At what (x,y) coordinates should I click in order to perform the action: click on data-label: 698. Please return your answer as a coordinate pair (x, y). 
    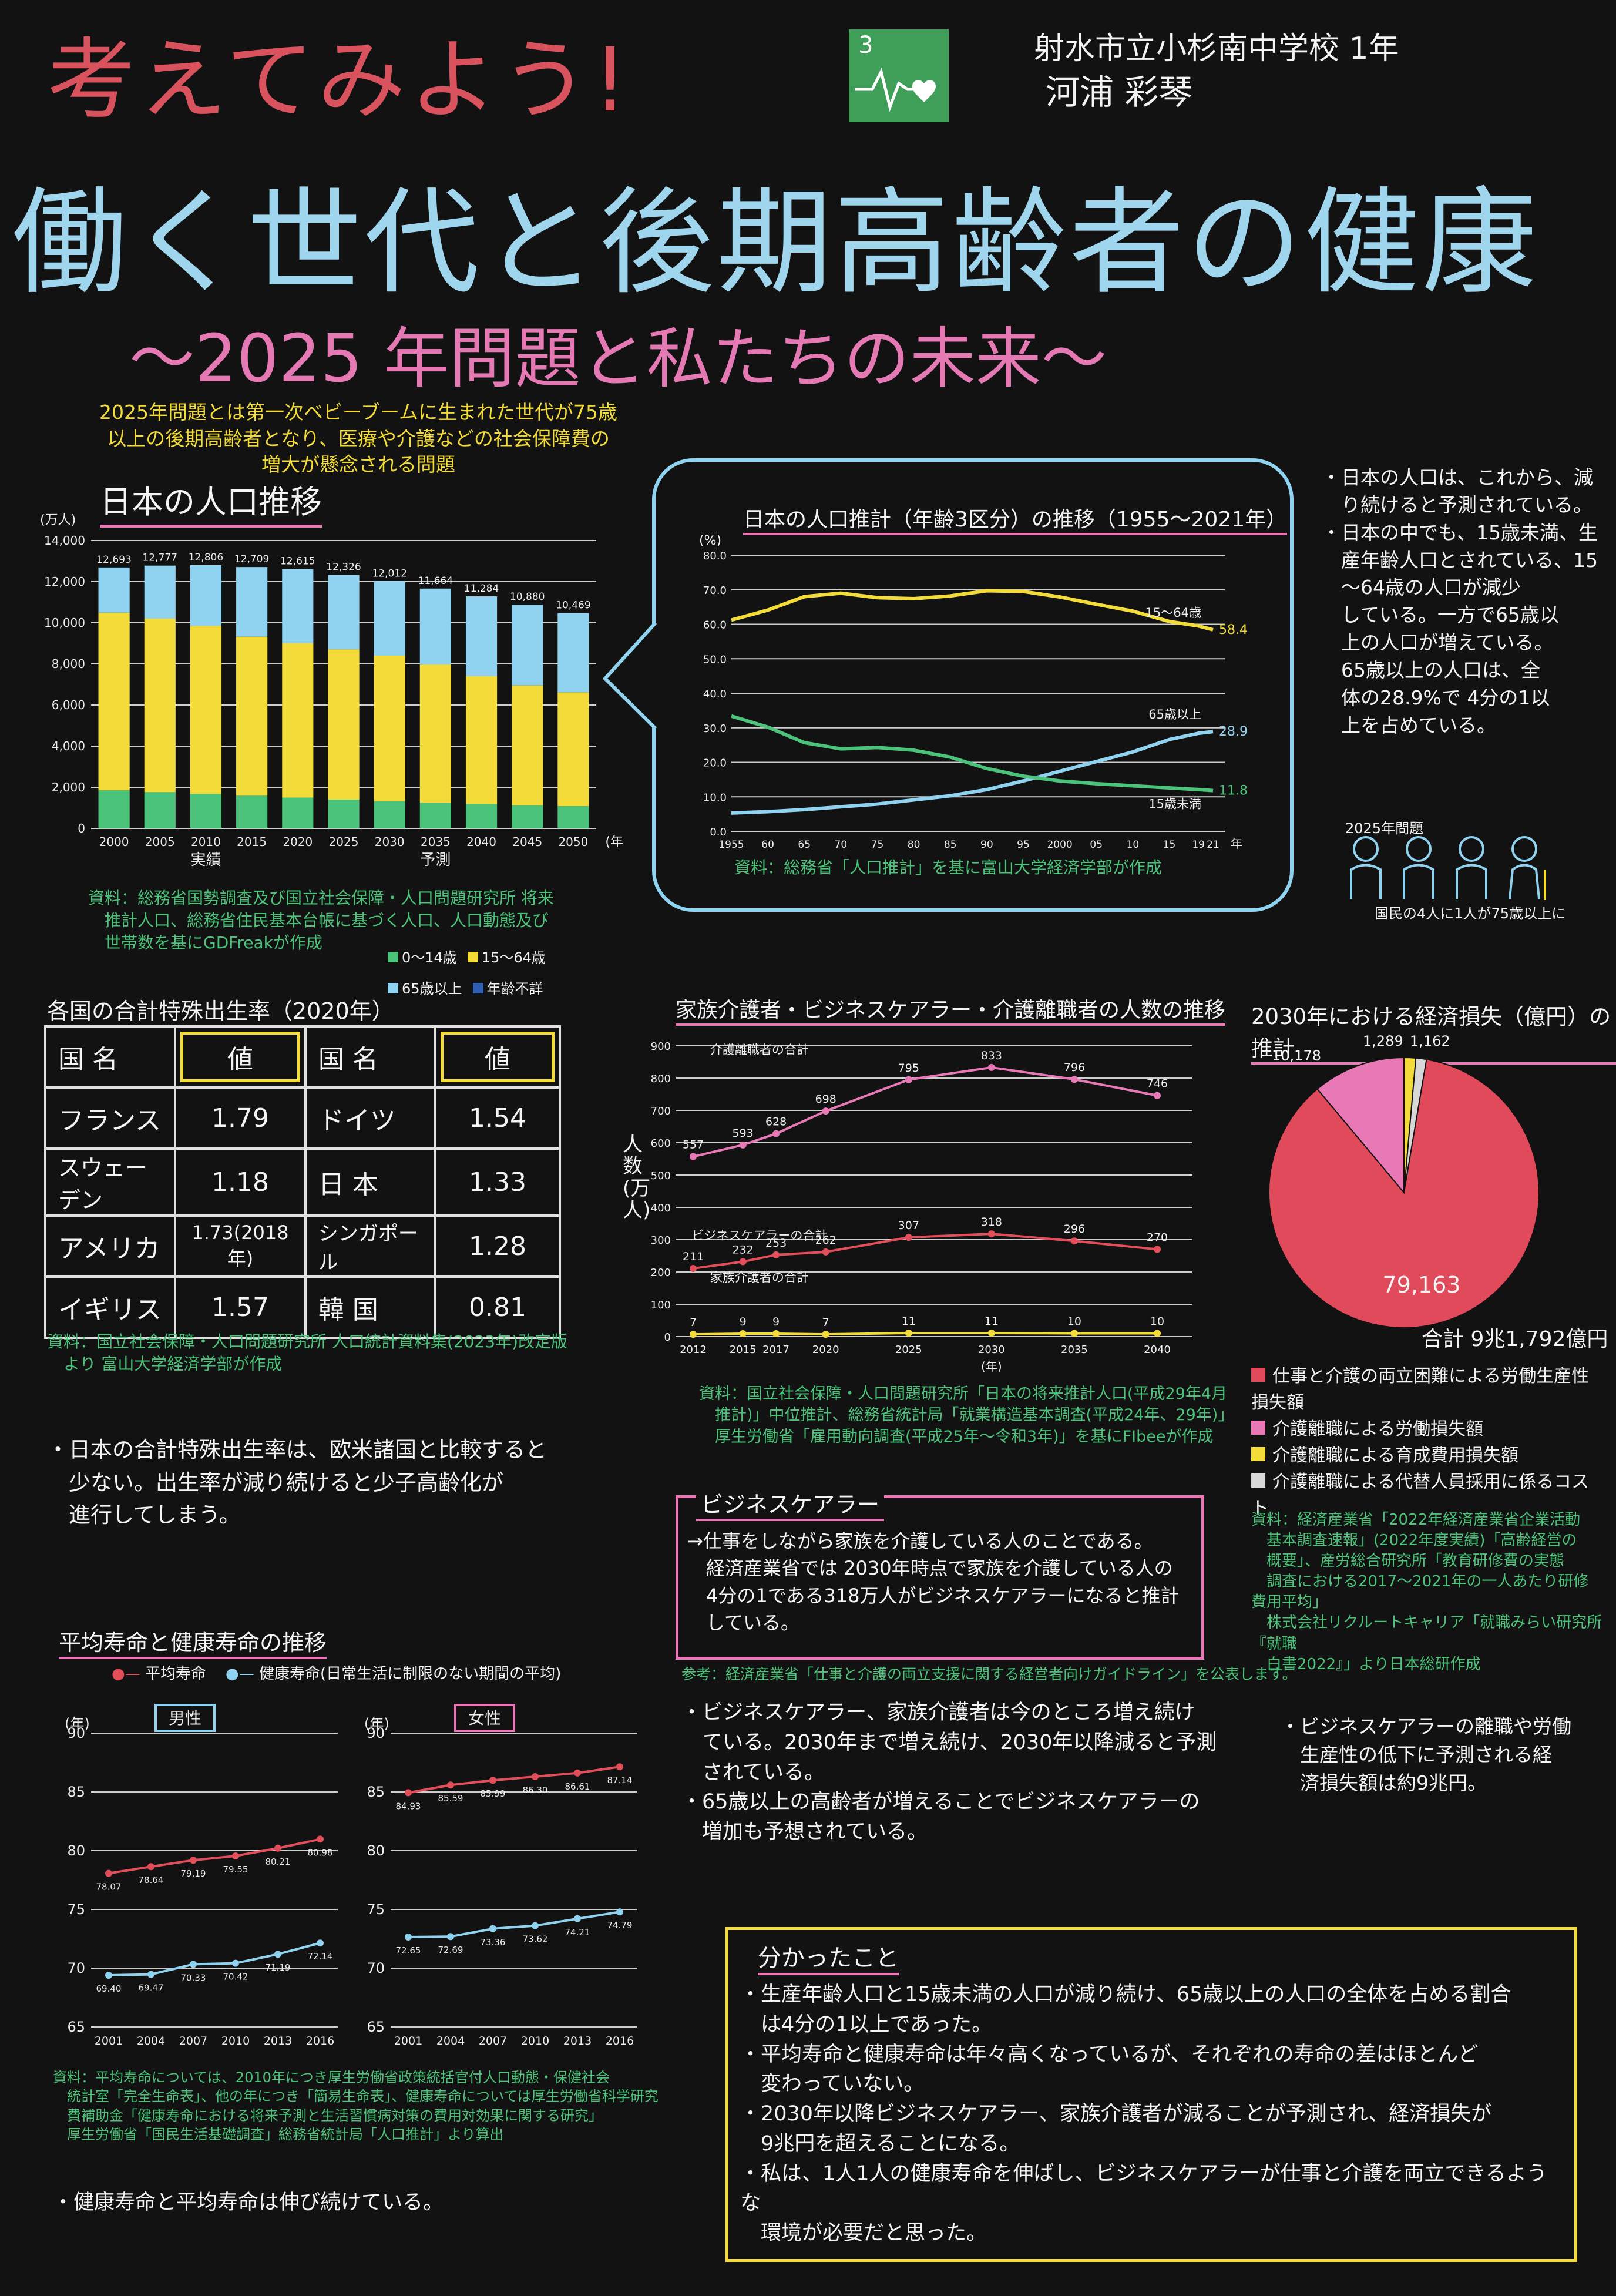
    Looking at the image, I should click on (825, 1099).